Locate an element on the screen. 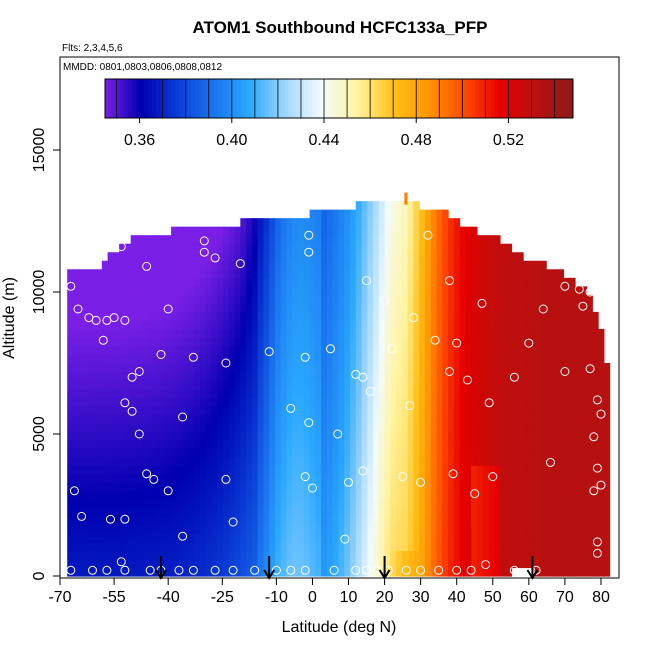 Image resolution: width=650 pixels, height=650 pixels. colorbar-tick-label: 0.48 is located at coordinates (416, 140).